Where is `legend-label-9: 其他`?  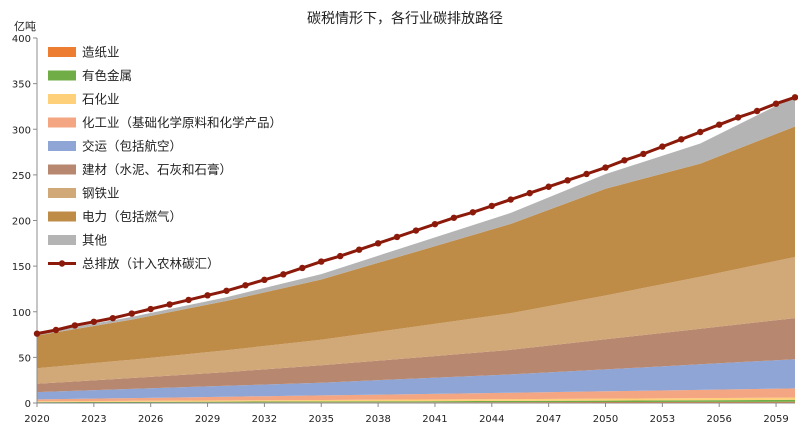
legend-label-9: 其他 is located at coordinates (95, 240).